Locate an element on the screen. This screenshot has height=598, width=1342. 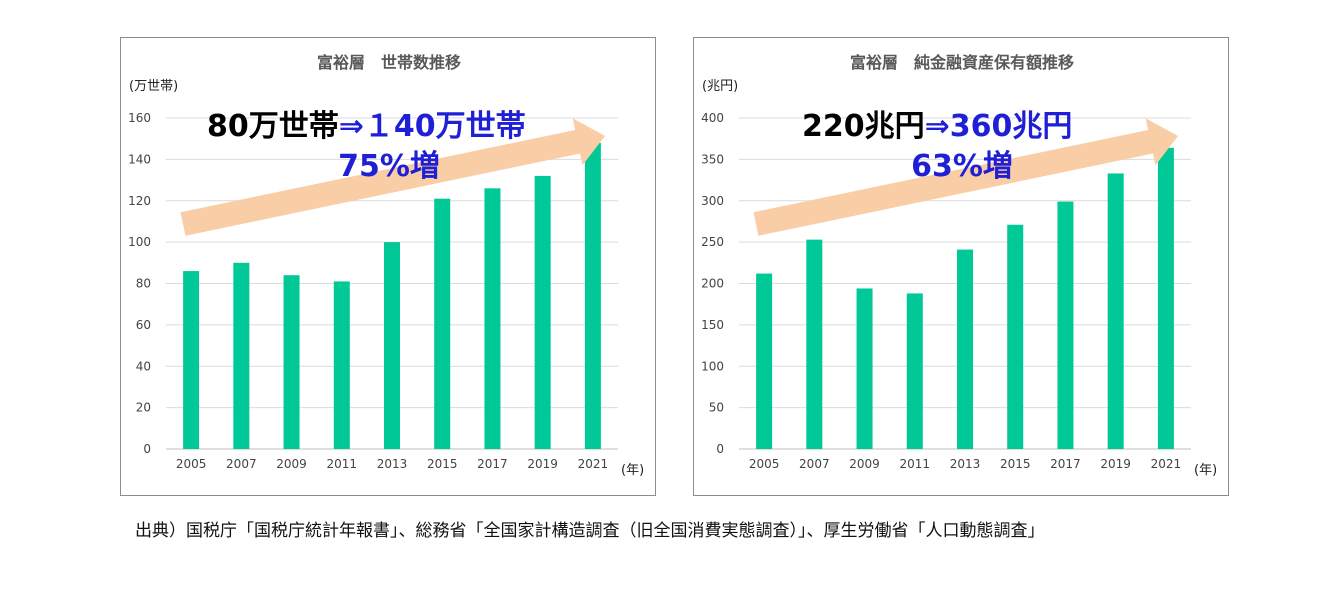
annotation-line1: 220兆円⇒360兆円 is located at coordinates (937, 126).